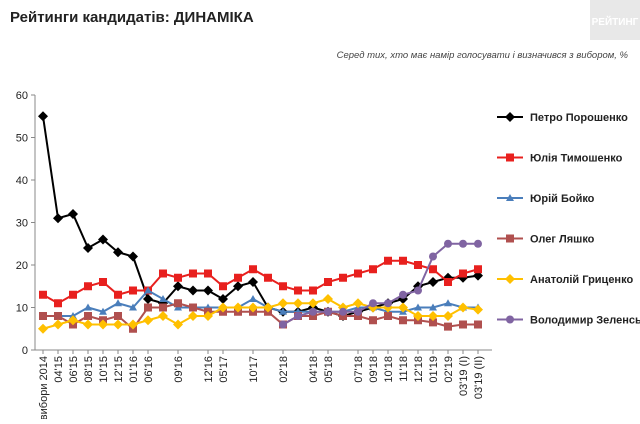 The width and height of the screenshot is (640, 424). I want to click on x-tick-label: 02'18, so click(284, 369).